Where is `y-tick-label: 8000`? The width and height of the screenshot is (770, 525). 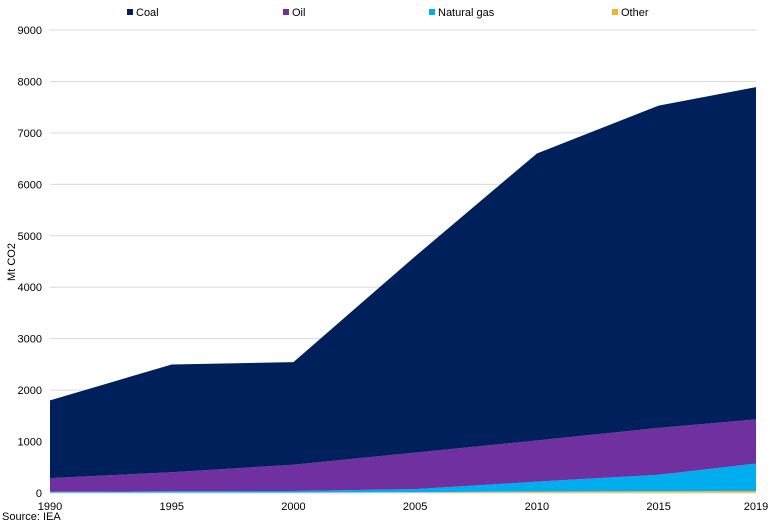
y-tick-label: 8000 is located at coordinates (30, 82).